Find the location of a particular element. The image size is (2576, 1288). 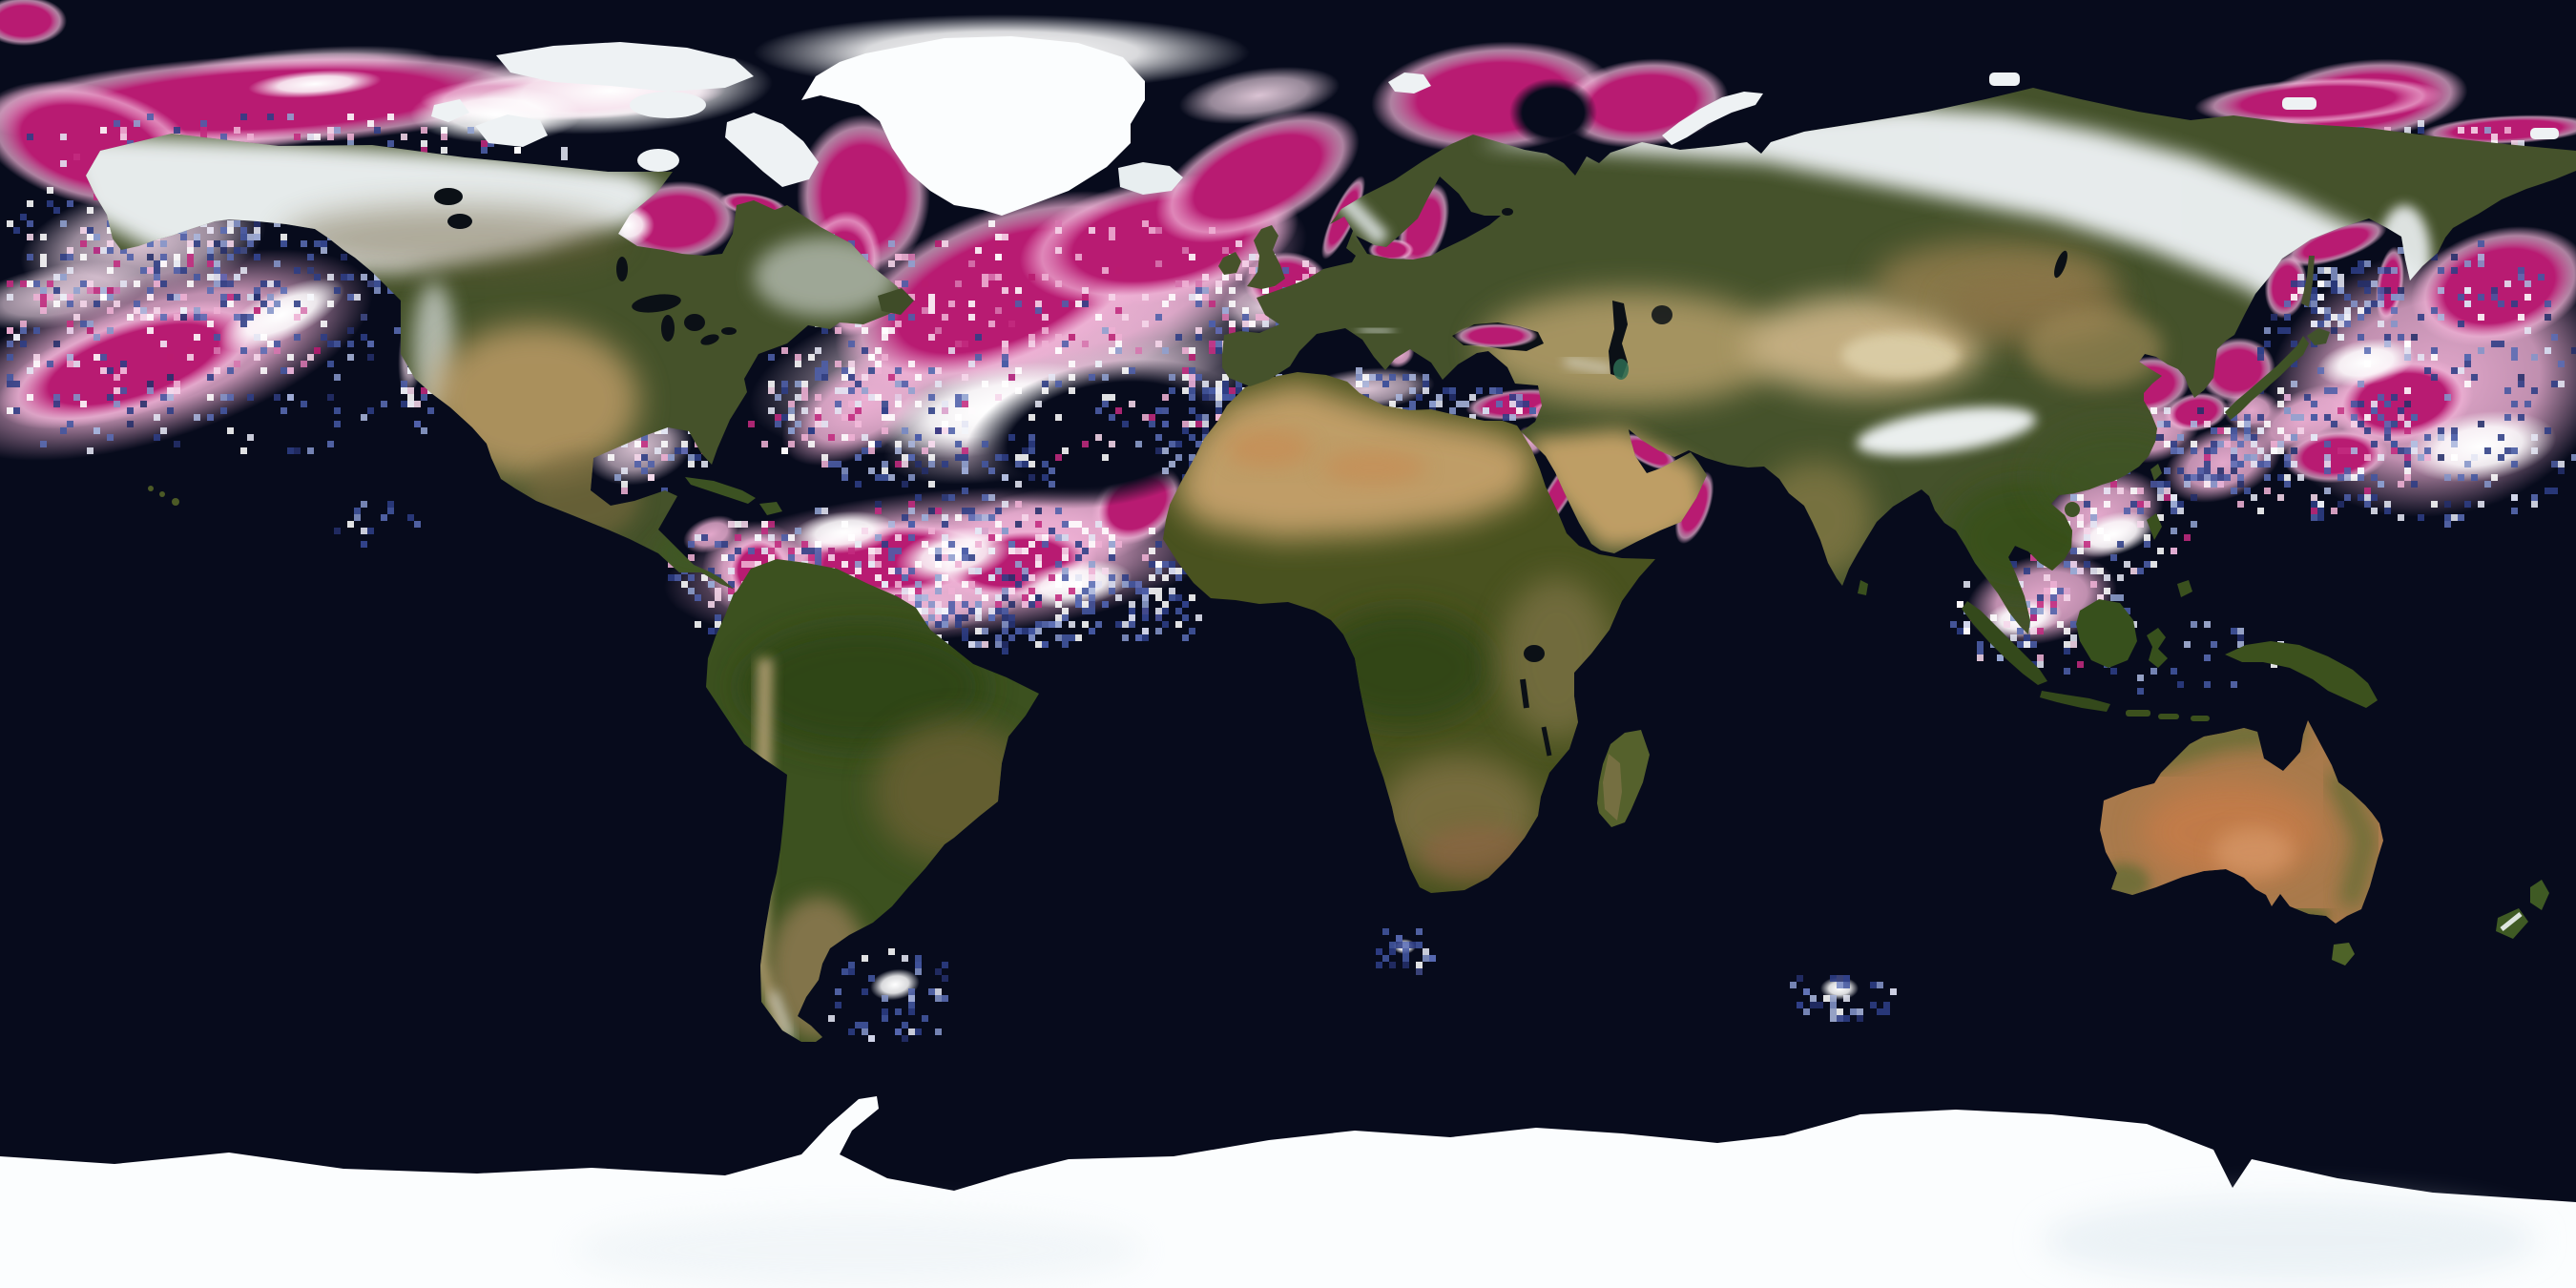

islands-queen-elizabeth is located at coordinates (625, 67).